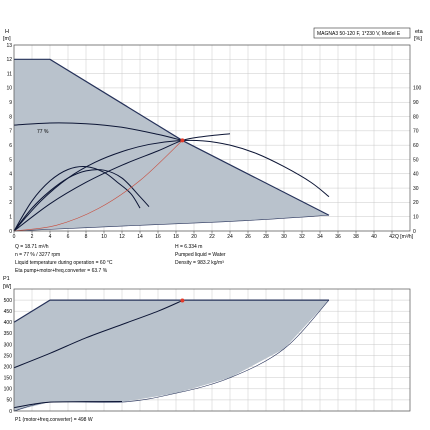 The image size is (430, 430). What do you see at coordinates (6, 279) in the screenshot?
I see `power-axis-label: P1` at bounding box center [6, 279].